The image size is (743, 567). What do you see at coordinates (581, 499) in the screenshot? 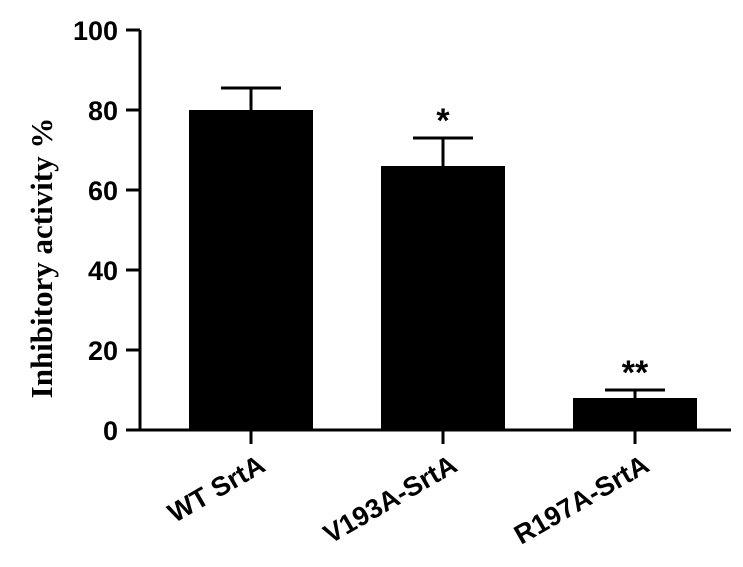
I see `x-tick-label: R197A-SrtA` at bounding box center [581, 499].